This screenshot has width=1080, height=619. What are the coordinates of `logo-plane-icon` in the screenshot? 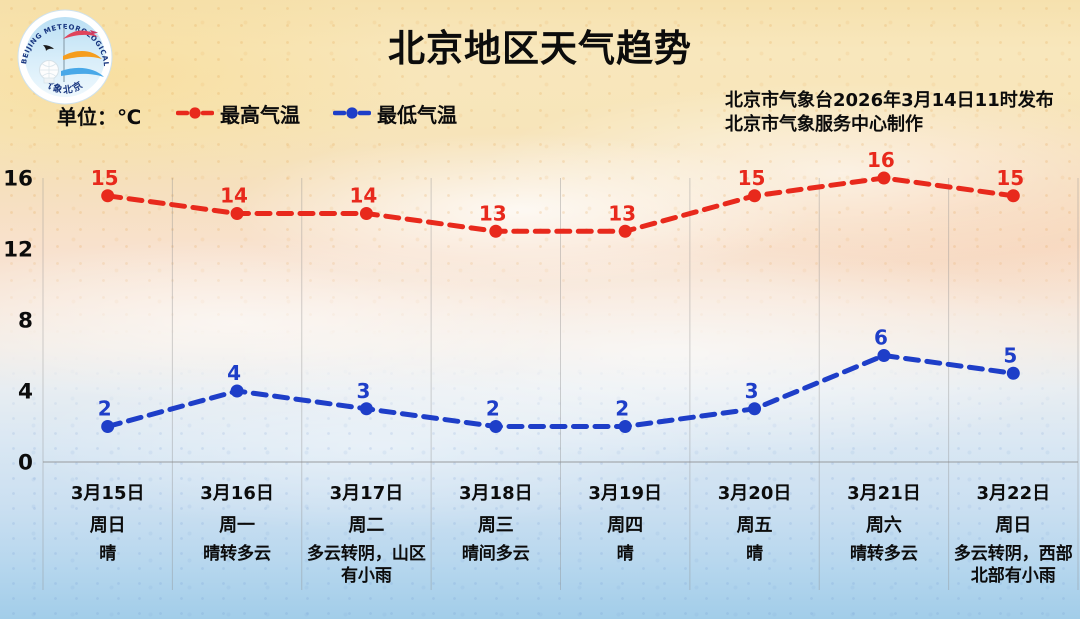 It's located at (94, 32).